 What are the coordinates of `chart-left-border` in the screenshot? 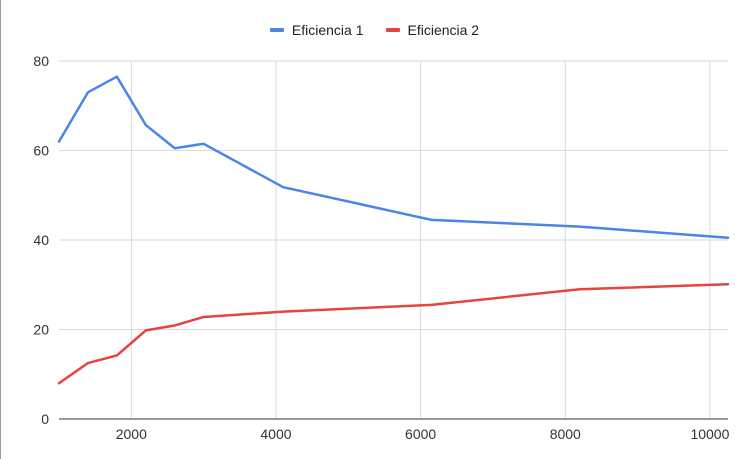 It's located at (0, 229).